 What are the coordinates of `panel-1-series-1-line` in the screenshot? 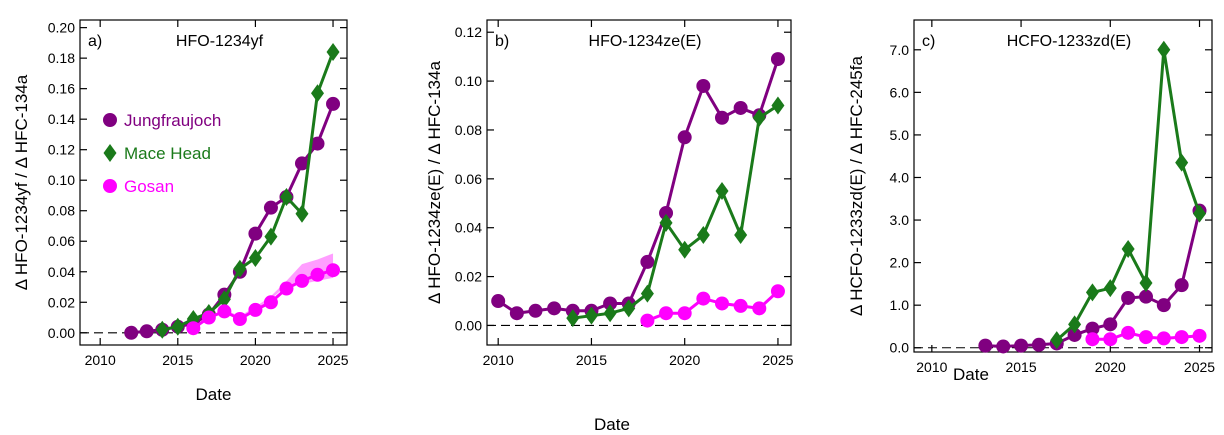 It's located at (675, 212).